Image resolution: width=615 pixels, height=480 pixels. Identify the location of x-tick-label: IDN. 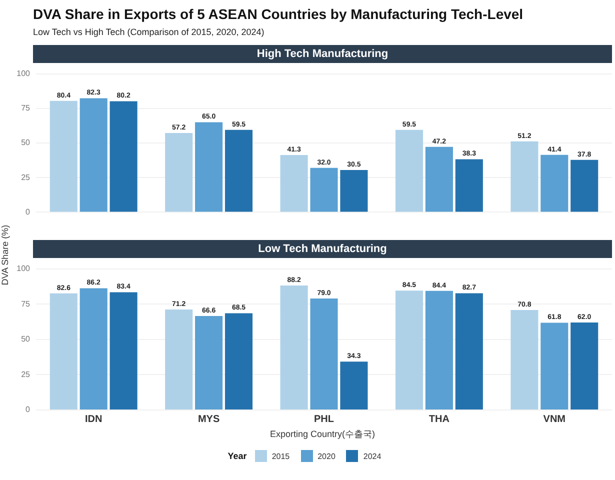
(93, 419).